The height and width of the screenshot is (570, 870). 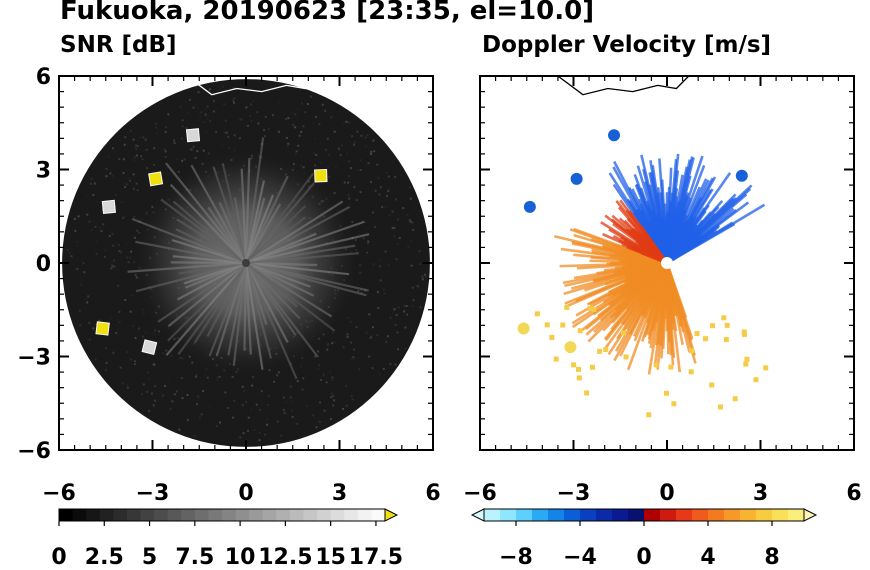 What do you see at coordinates (574, 493) in the screenshot?
I see `x-tick-label: −3` at bounding box center [574, 493].